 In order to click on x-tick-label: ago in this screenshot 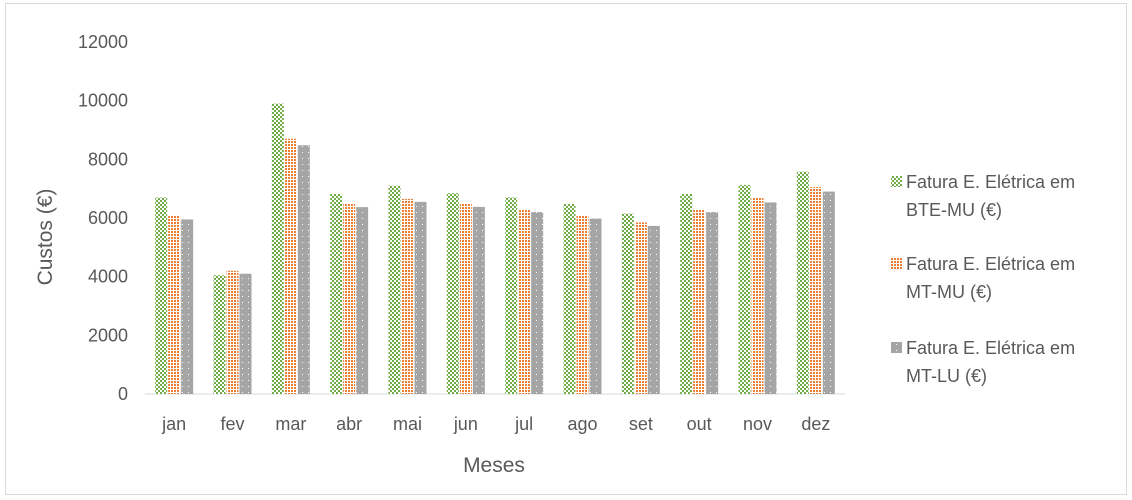, I will do `click(582, 424)`.